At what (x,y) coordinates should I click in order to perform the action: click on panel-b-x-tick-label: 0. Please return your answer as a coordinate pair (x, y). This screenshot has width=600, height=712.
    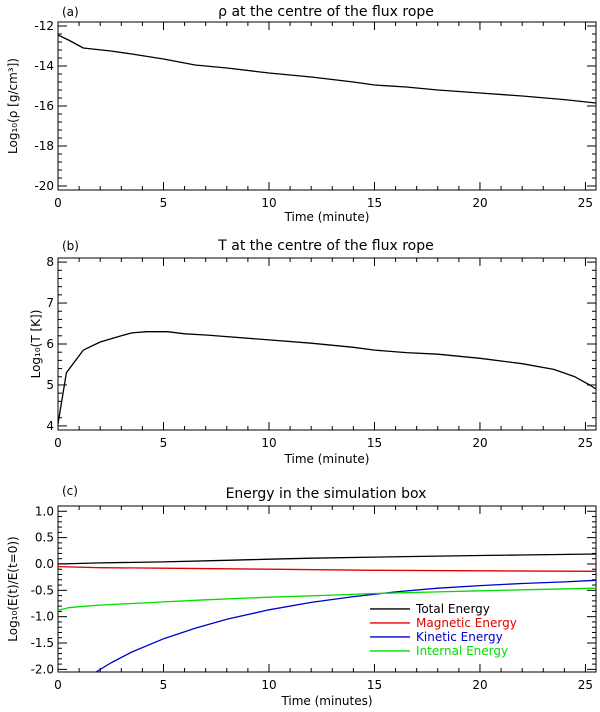
    Looking at the image, I should click on (58, 443).